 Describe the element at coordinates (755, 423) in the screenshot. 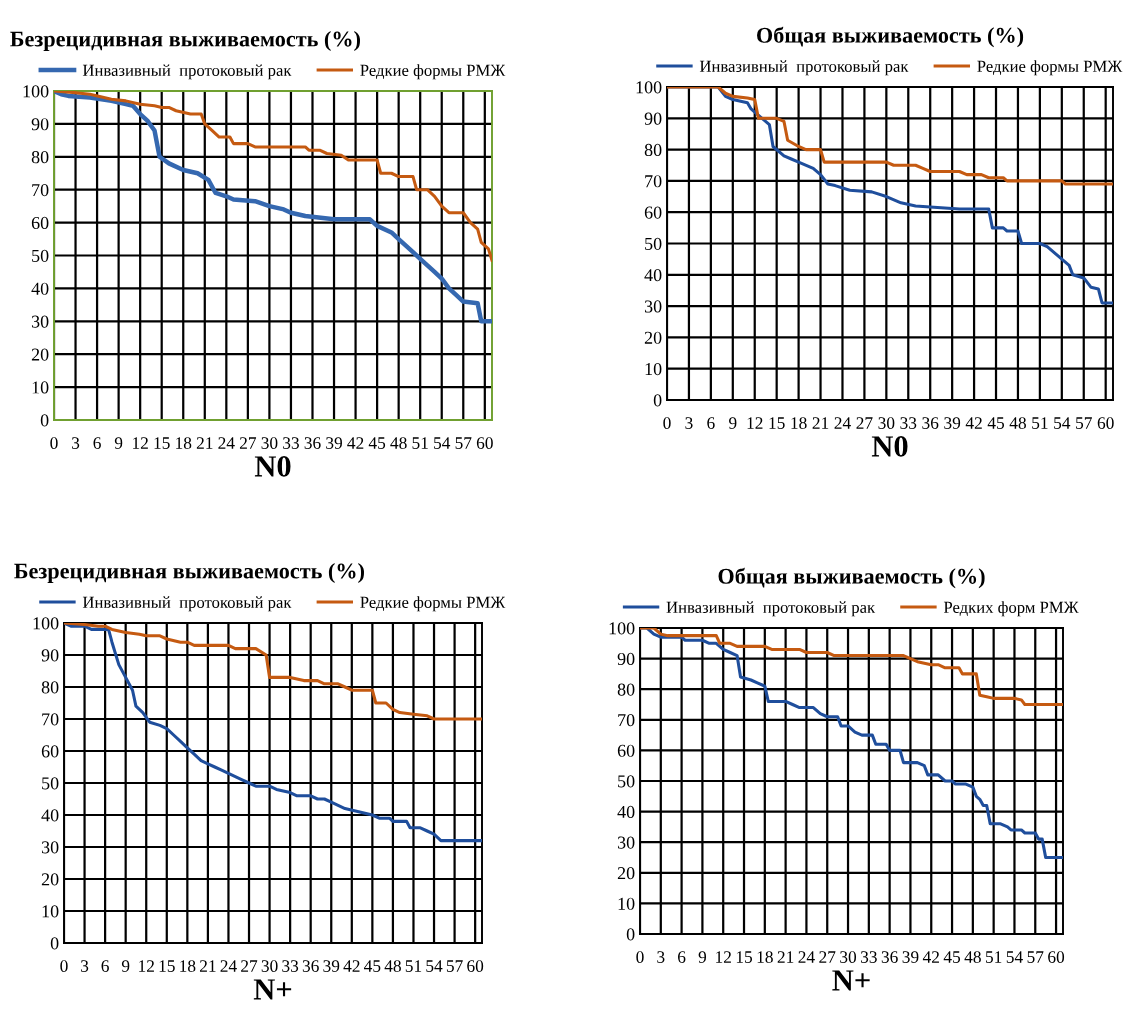

I see `x-tick-label: 12` at that location.